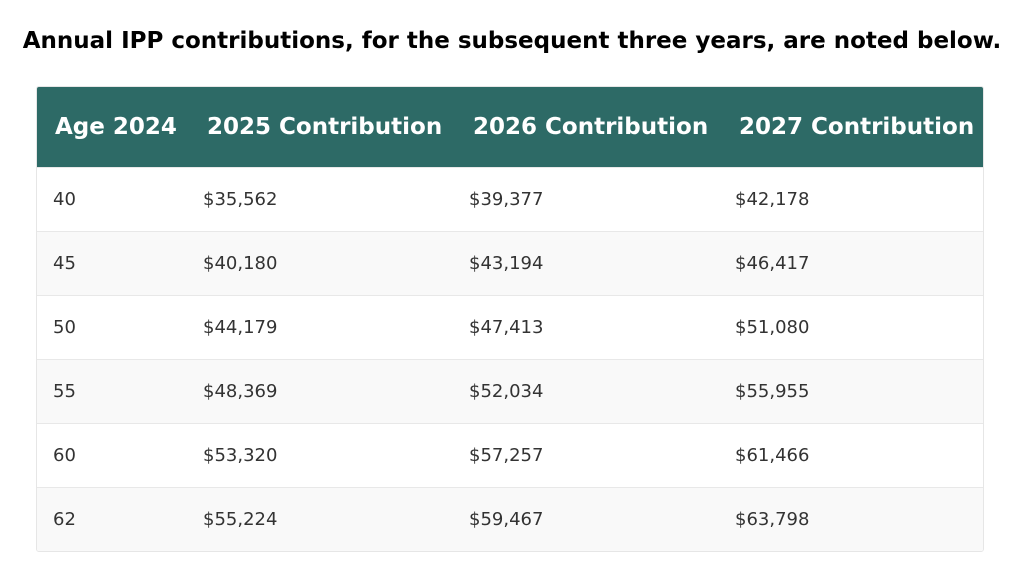 This screenshot has width=1024, height=578. What do you see at coordinates (325, 126) in the screenshot?
I see `column-header-2025: 2025 Contribution` at bounding box center [325, 126].